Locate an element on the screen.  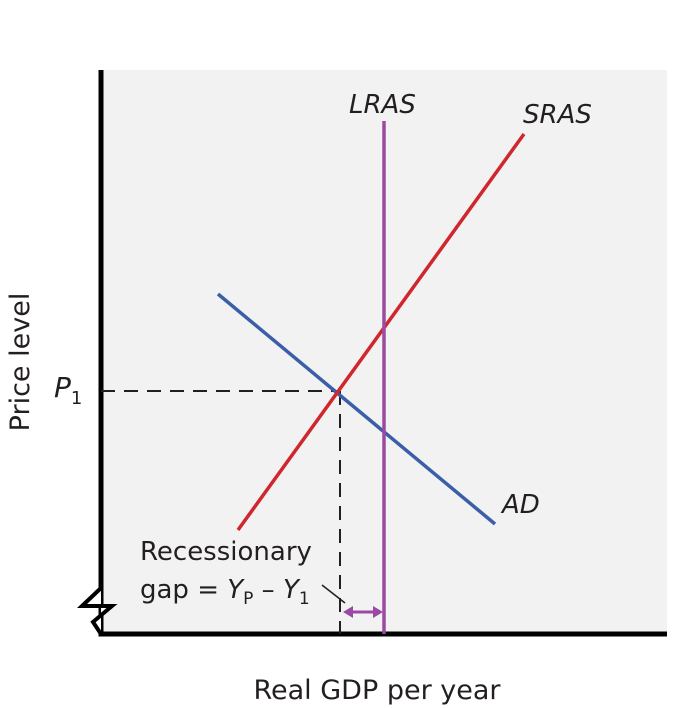
gap-annotation-line2: gap = YP – Y1 is located at coordinates (225, 592).